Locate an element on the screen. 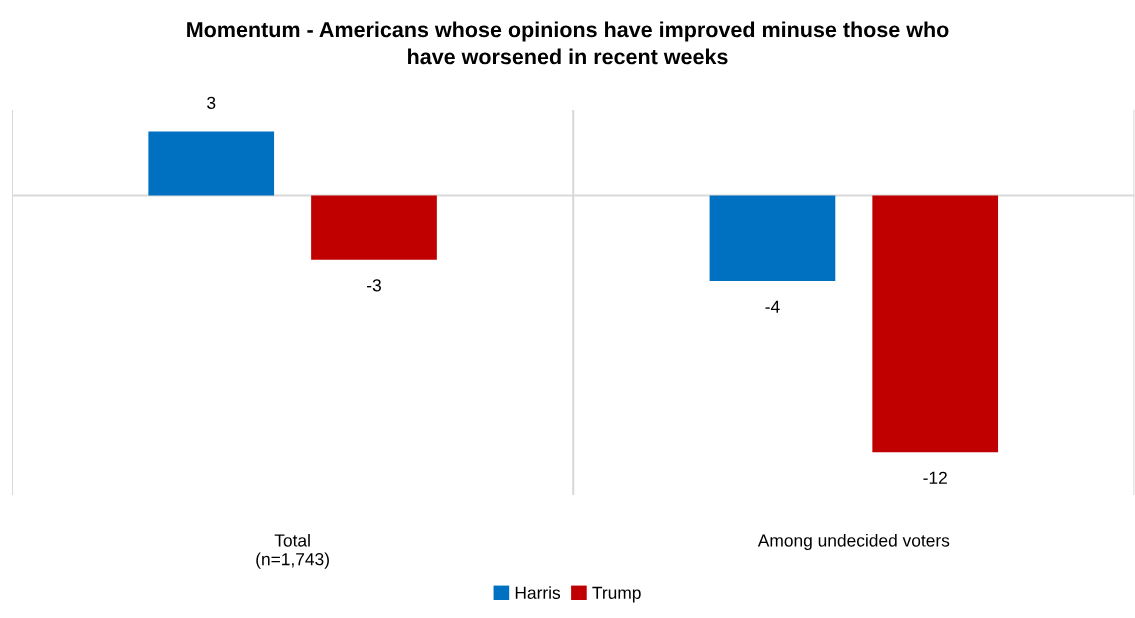  legend-label: Harris is located at coordinates (538, 592).